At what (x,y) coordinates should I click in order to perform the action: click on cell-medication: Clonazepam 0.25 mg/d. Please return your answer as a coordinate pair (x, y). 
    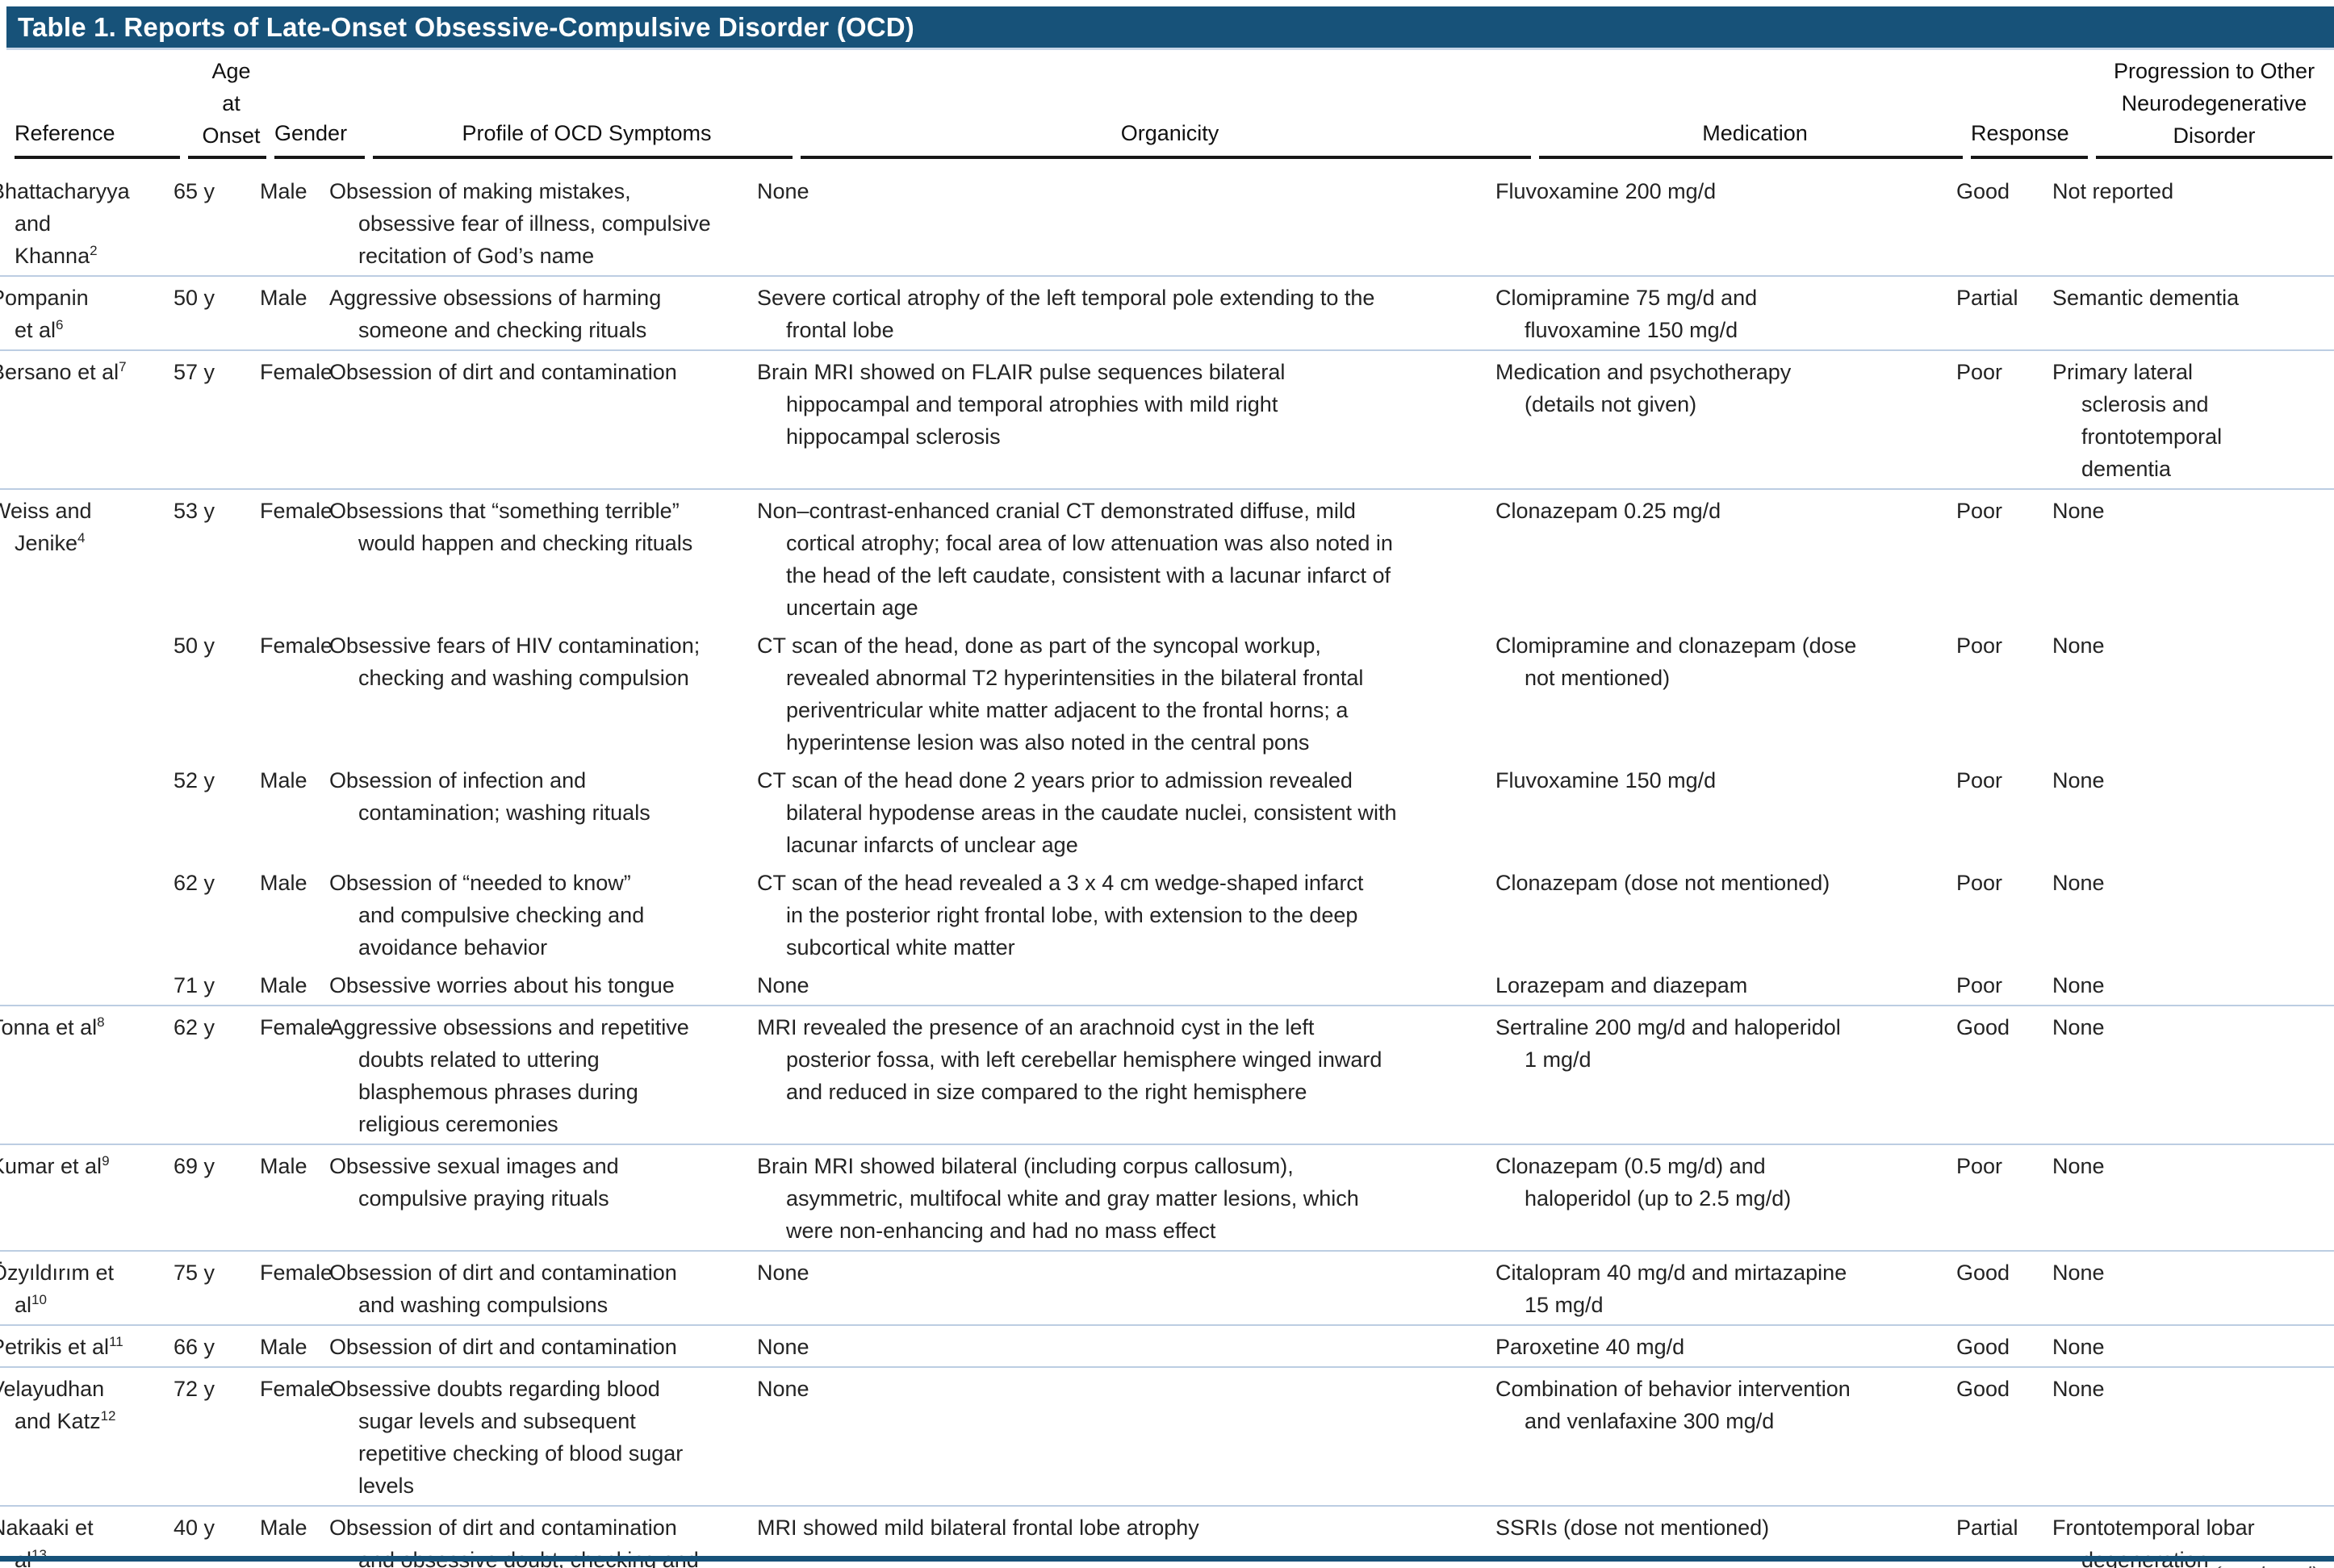
    Looking at the image, I should click on (1608, 511).